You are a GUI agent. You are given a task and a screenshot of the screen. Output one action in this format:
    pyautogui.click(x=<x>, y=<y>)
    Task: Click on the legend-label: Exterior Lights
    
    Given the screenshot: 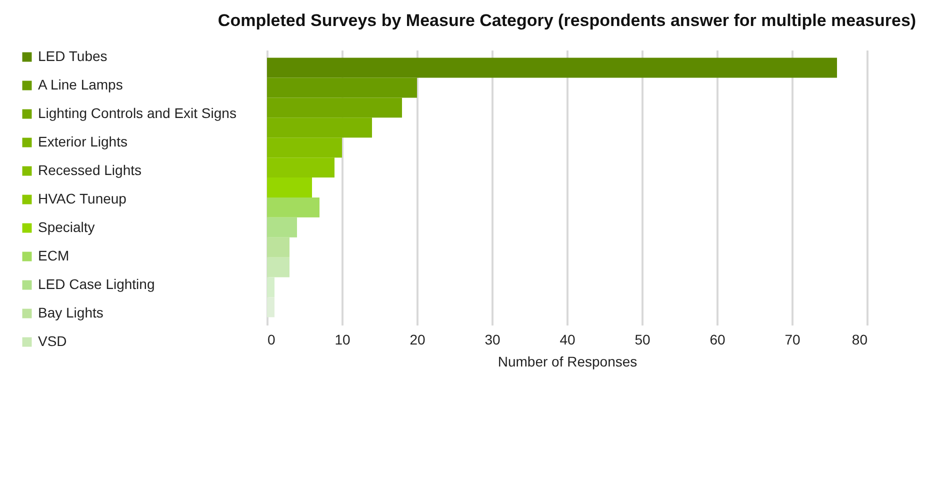 What is the action you would take?
    pyautogui.click(x=83, y=142)
    